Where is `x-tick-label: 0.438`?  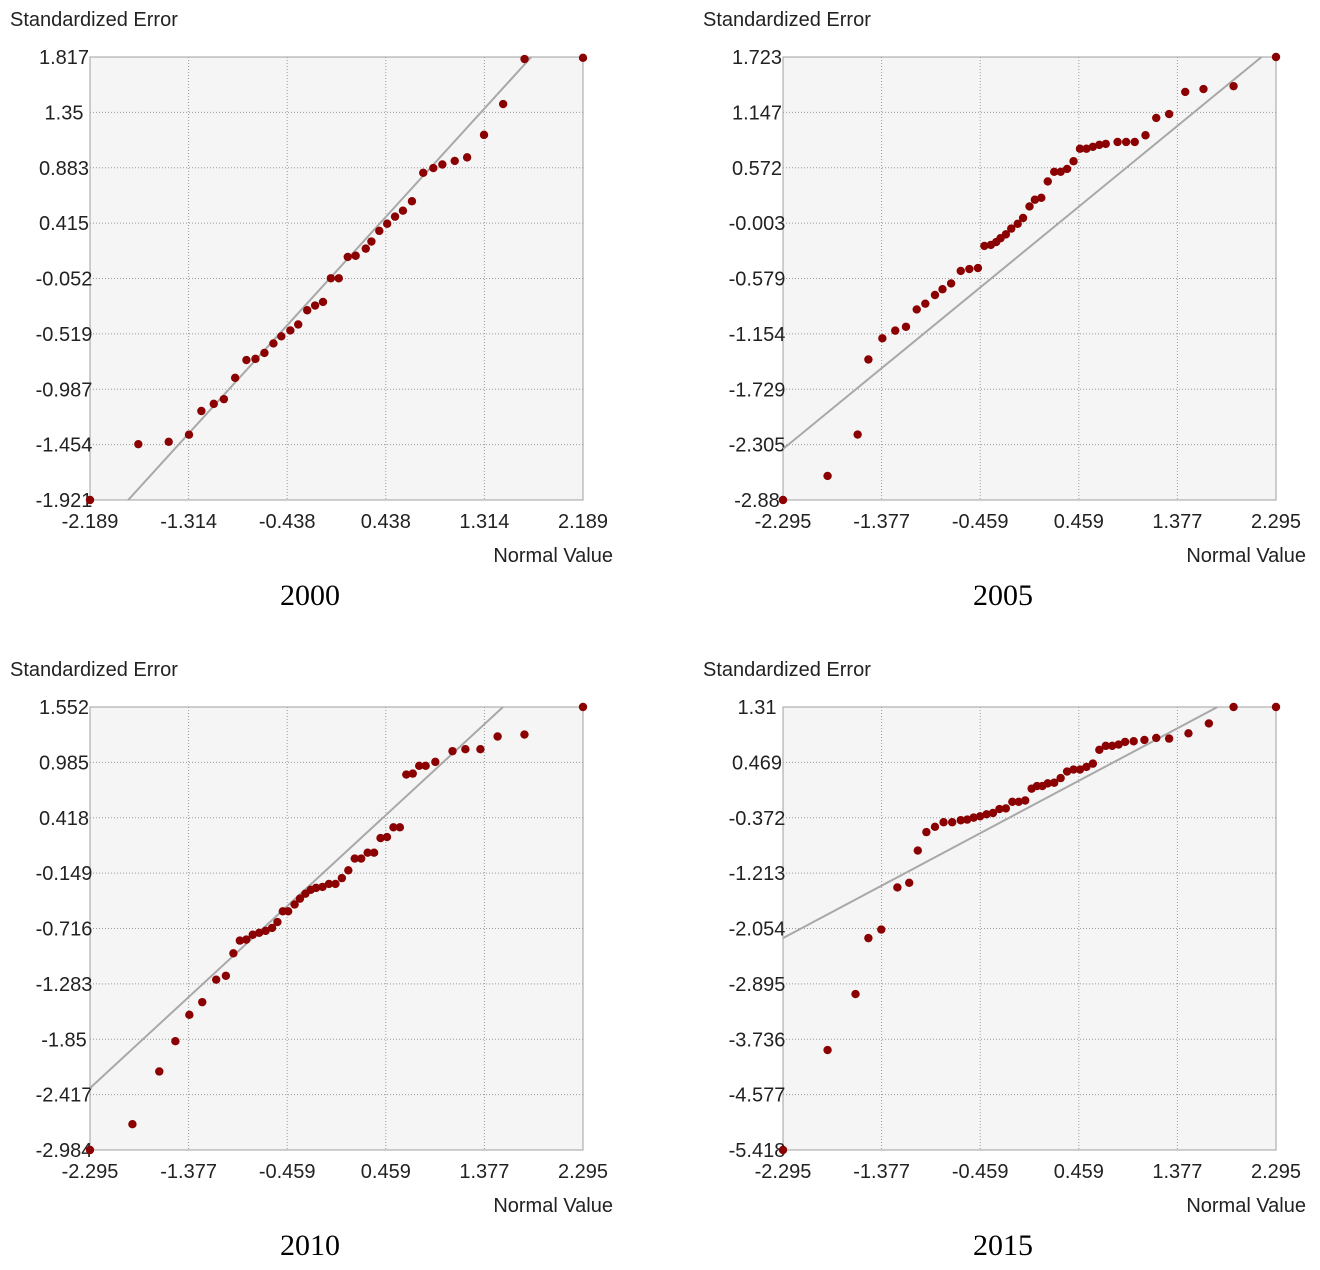 x-tick-label: 0.438 is located at coordinates (386, 522).